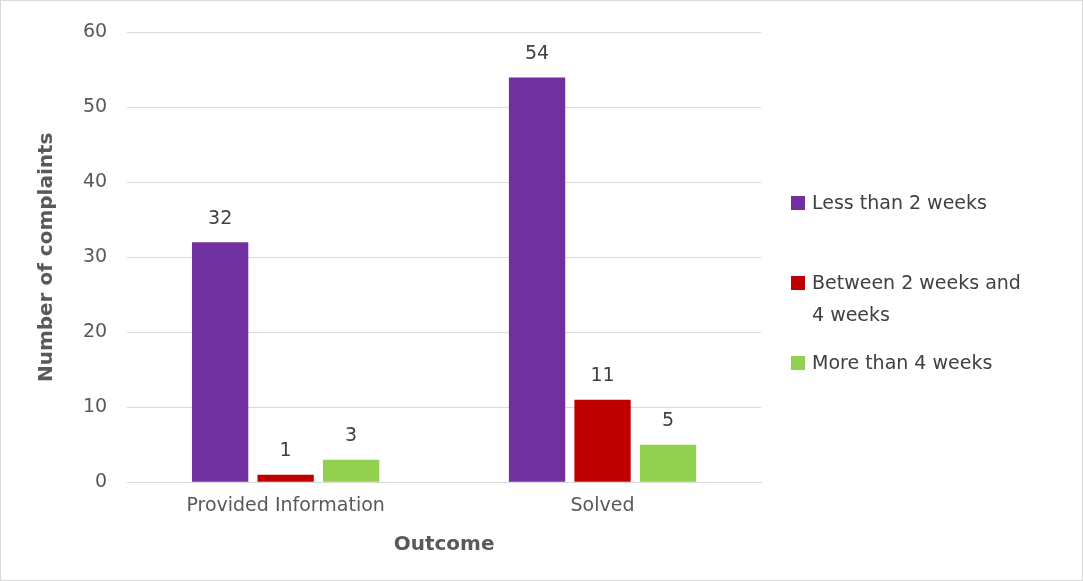 Image resolution: width=1083 pixels, height=581 pixels. What do you see at coordinates (602, 374) in the screenshot?
I see `data-label: 11` at bounding box center [602, 374].